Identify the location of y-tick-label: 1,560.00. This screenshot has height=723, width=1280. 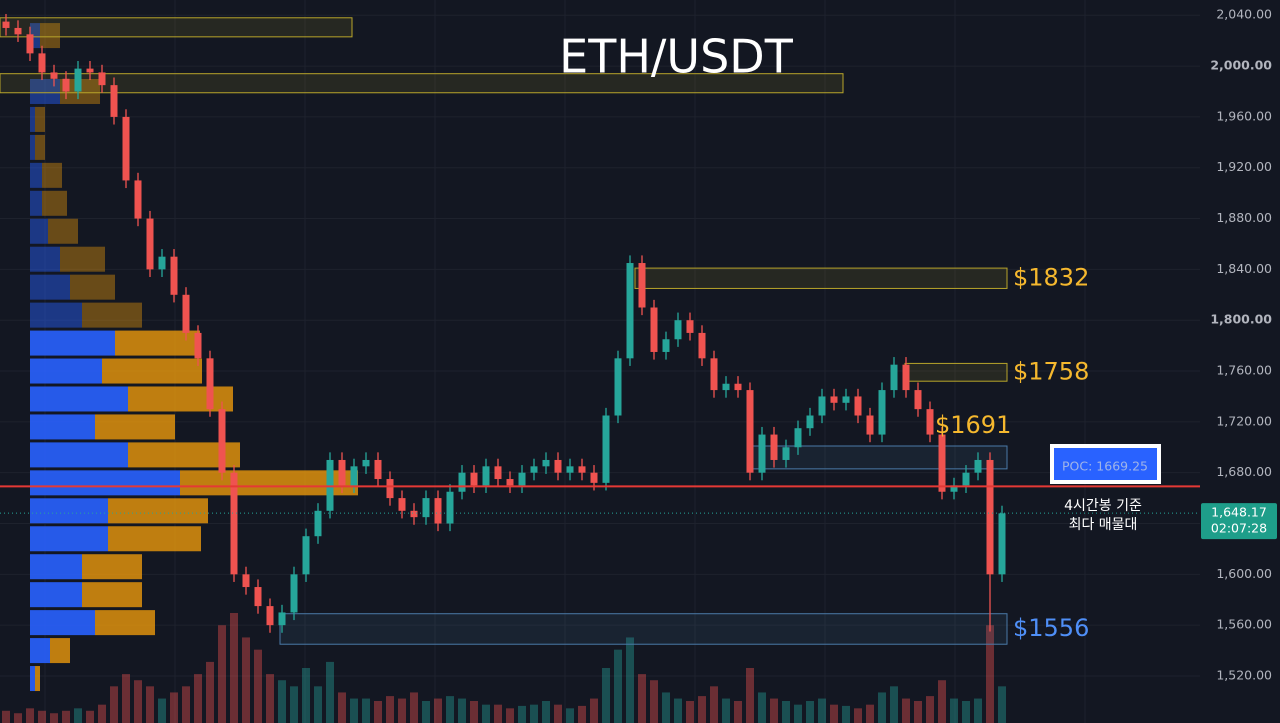
(1244, 624).